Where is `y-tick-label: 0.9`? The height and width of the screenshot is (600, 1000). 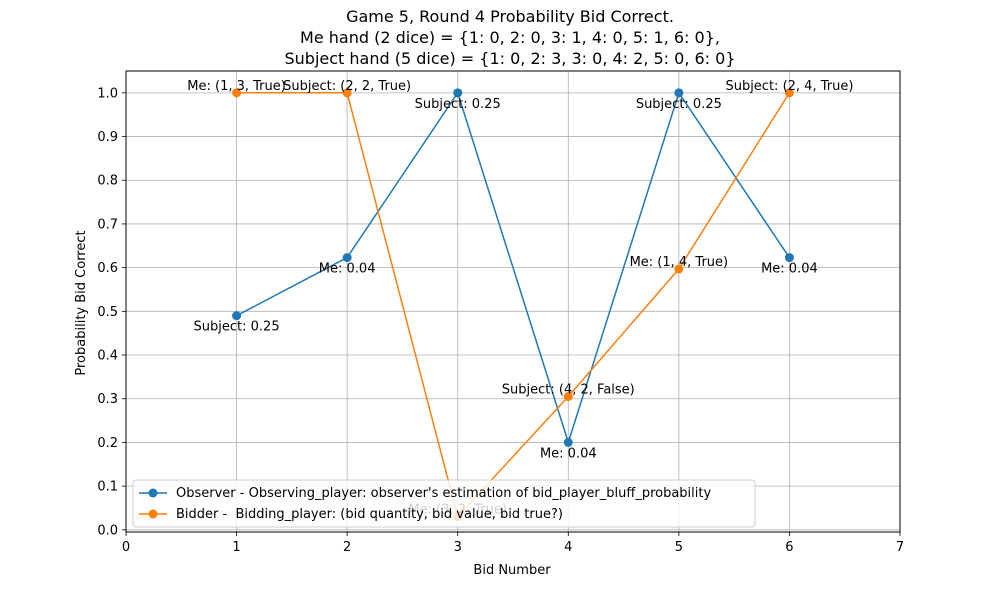
y-tick-label: 0.9 is located at coordinates (107, 137).